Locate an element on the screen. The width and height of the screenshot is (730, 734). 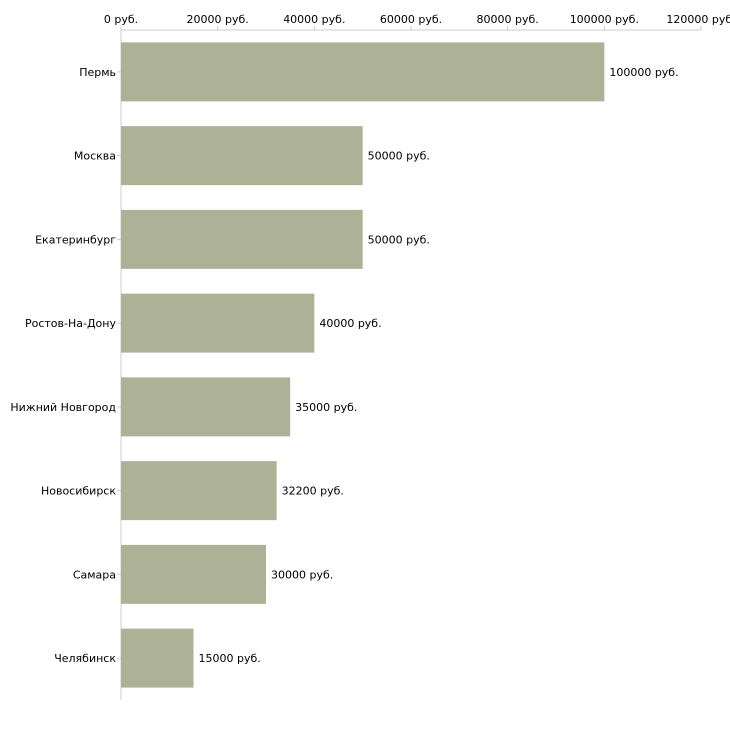
value-label: 40000 руб. is located at coordinates (350, 323).